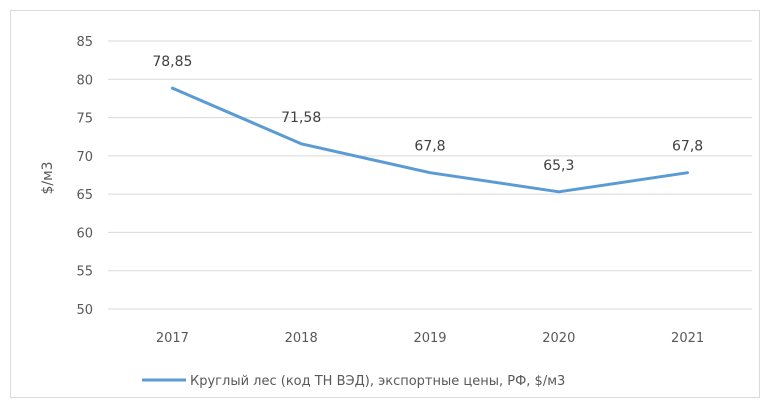 This screenshot has height=405, width=768. Describe the element at coordinates (558, 166) in the screenshot. I see `data-label: 65,3` at that location.